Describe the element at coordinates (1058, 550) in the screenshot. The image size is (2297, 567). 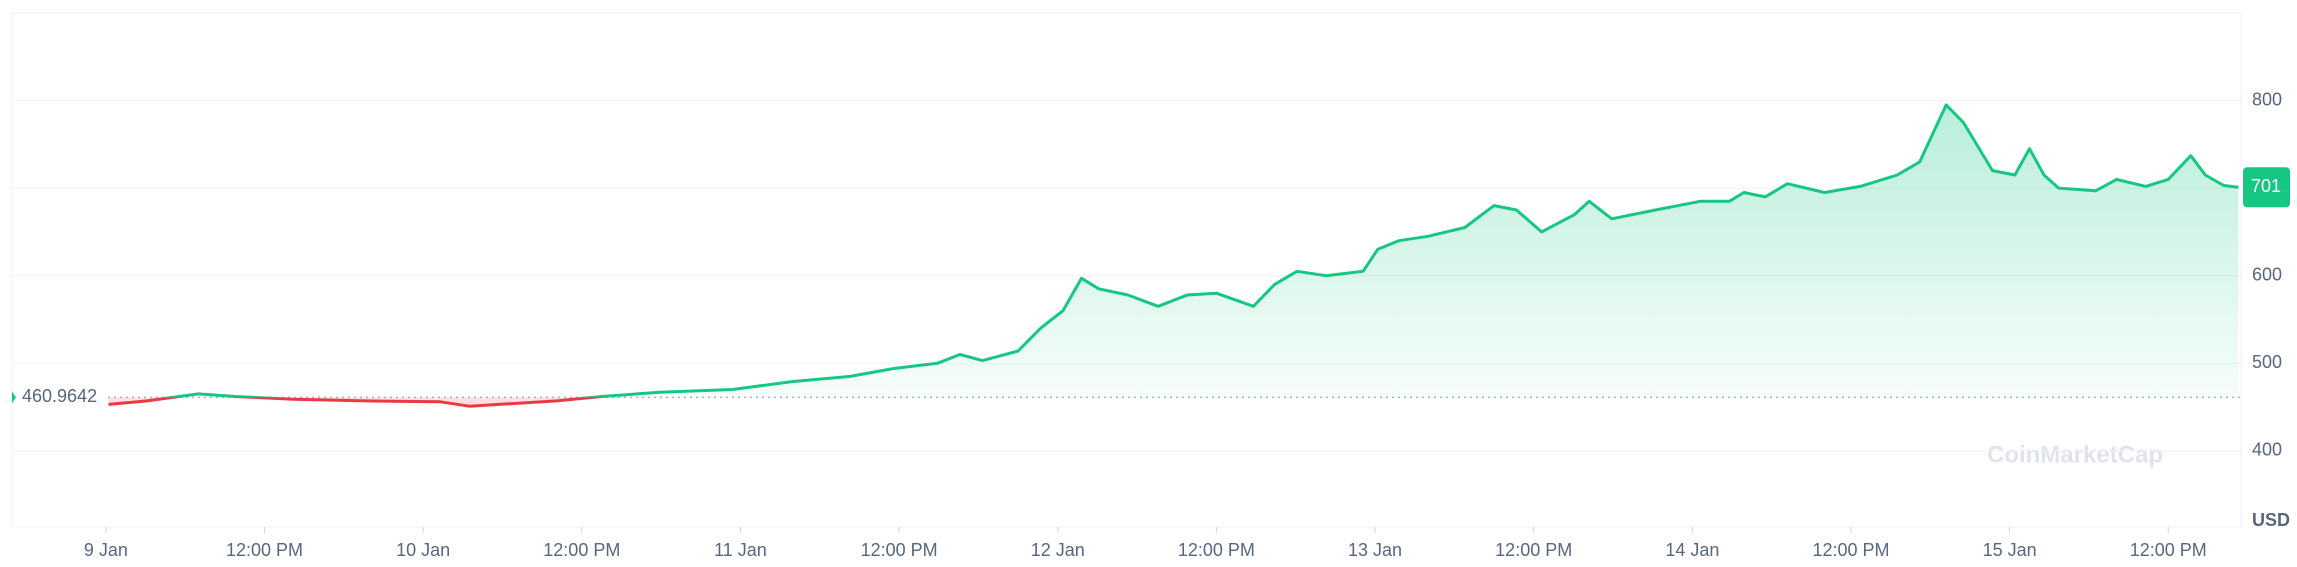
I see `x-tick-label: 12 Jan` at that location.